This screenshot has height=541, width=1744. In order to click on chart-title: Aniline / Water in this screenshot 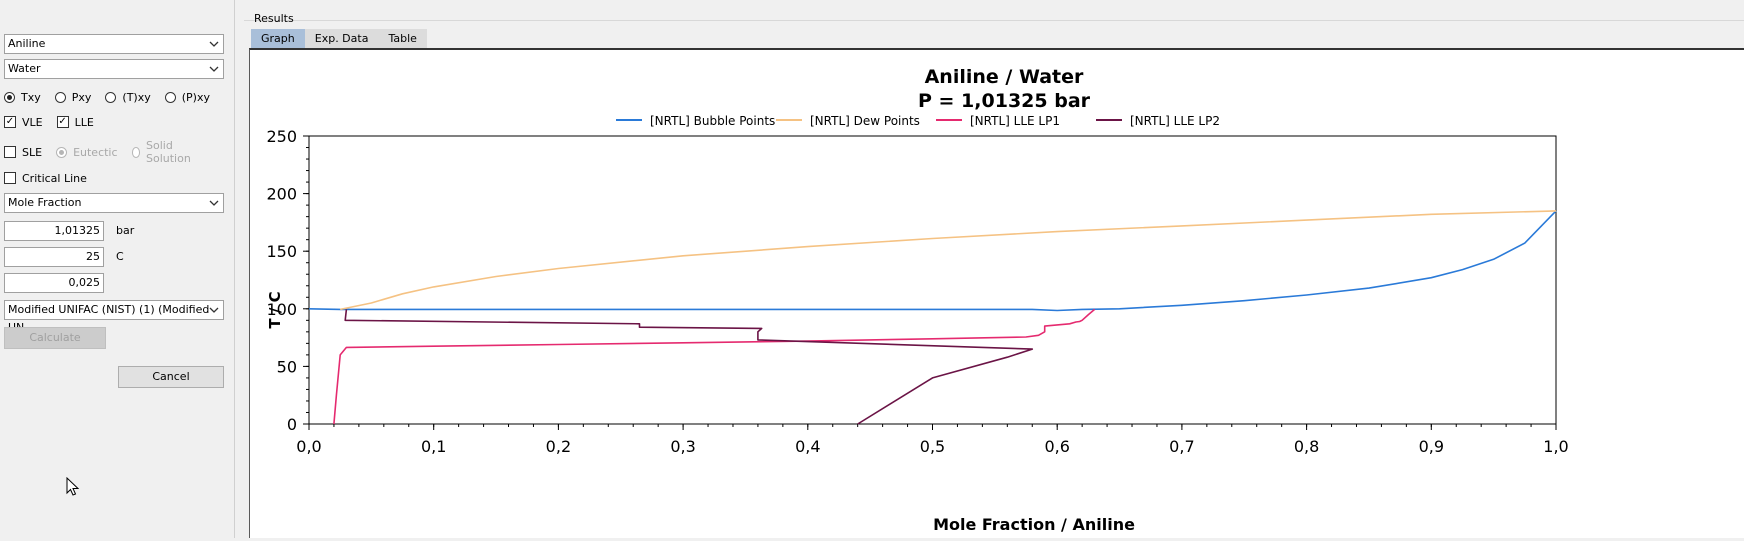, I will do `click(1004, 77)`.